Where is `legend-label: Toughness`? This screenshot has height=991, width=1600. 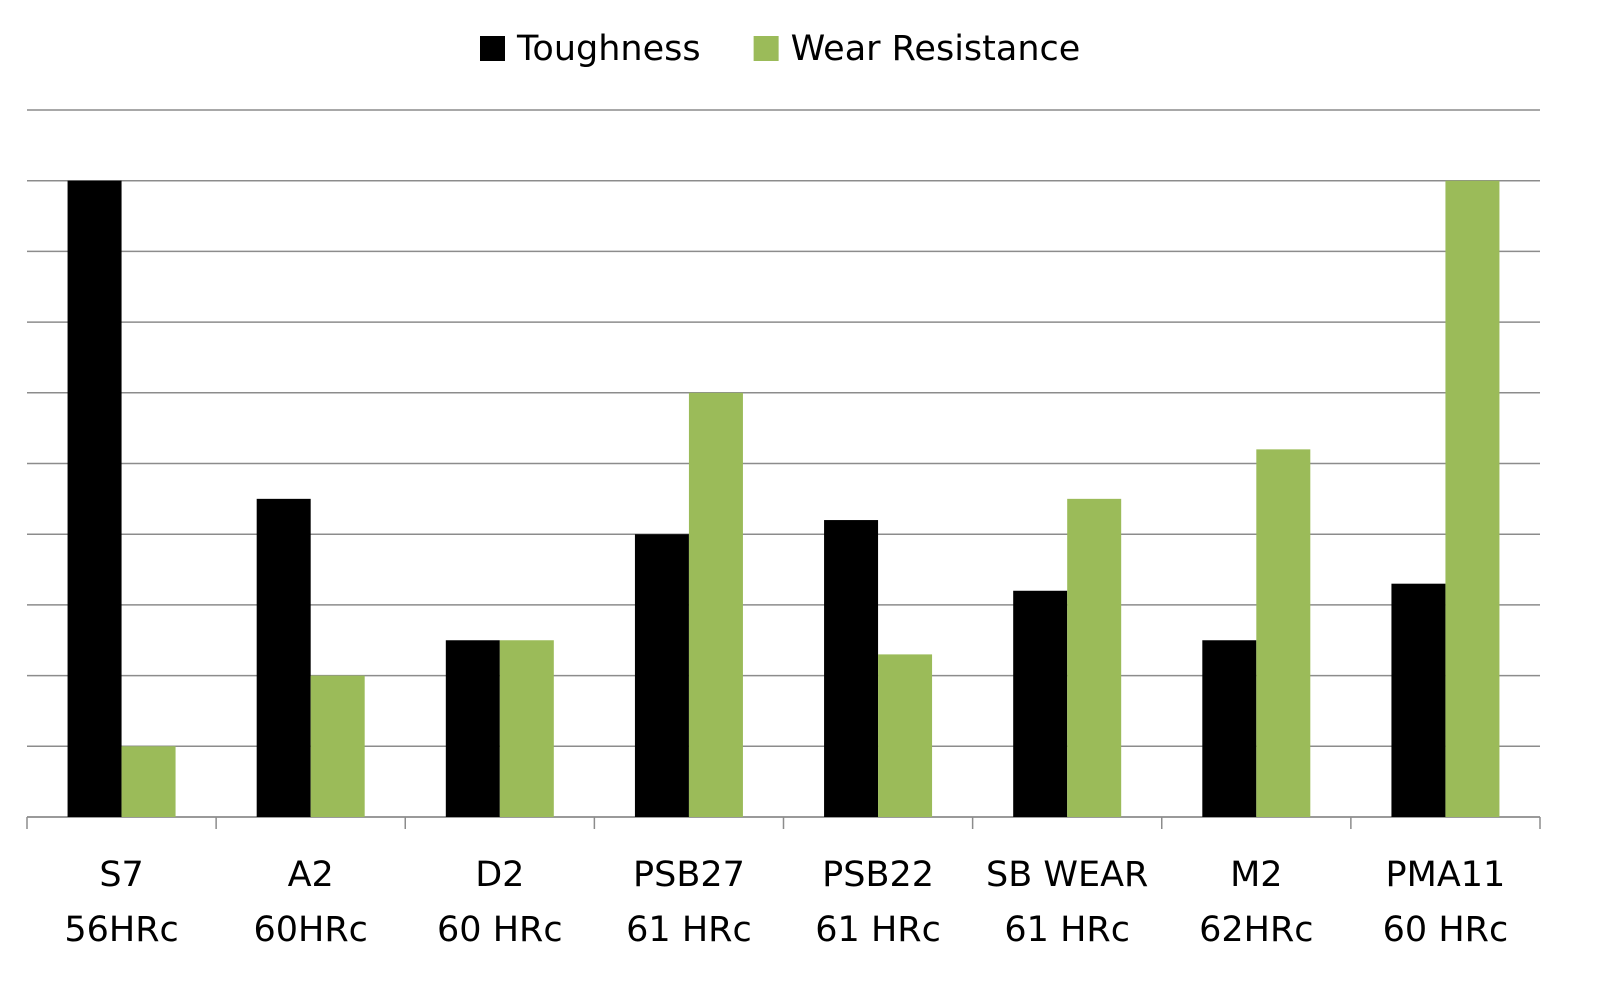 legend-label: Toughness is located at coordinates (608, 49).